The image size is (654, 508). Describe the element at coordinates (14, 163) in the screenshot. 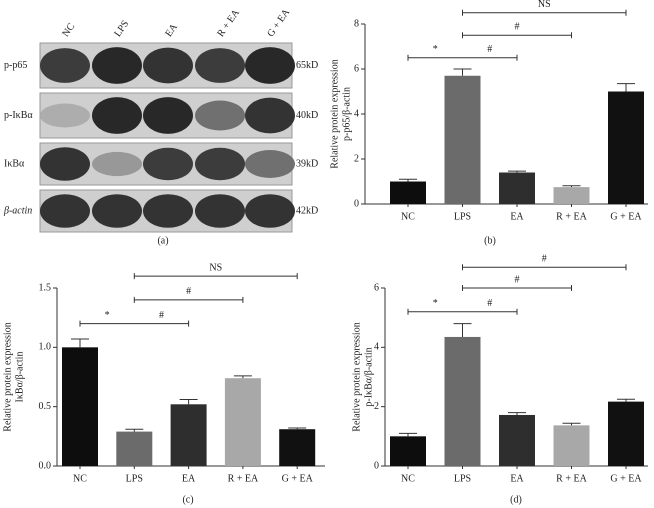

I see `row-label: IκBα` at that location.